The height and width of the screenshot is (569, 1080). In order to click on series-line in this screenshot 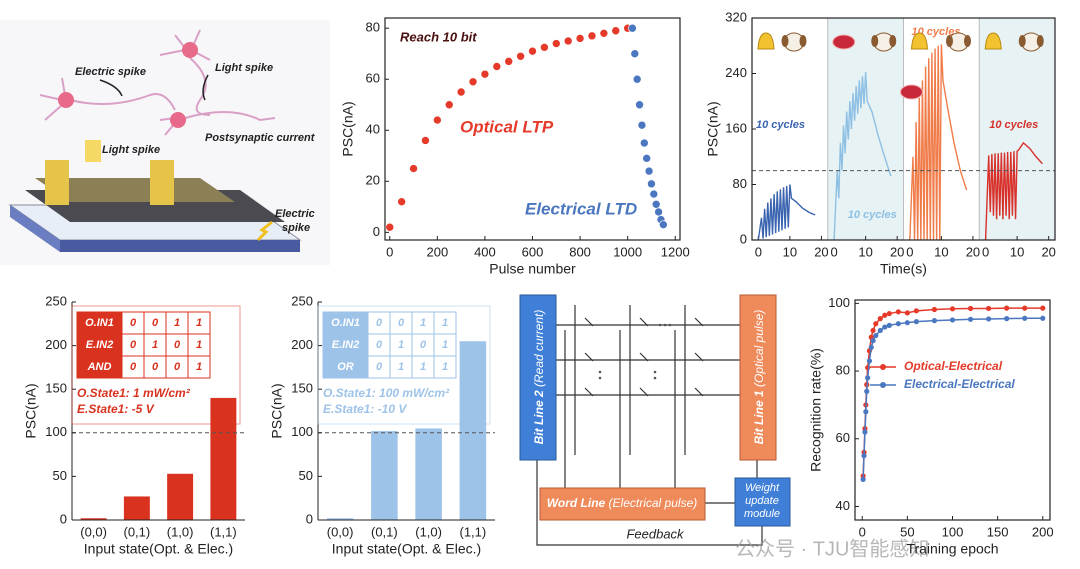, I will do `click(952, 392)`.